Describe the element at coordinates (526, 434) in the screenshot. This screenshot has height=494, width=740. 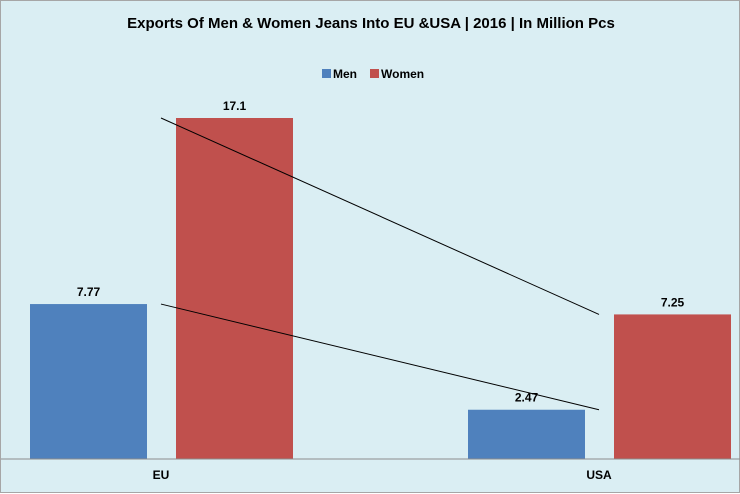
I see `bar-men-usa` at that location.